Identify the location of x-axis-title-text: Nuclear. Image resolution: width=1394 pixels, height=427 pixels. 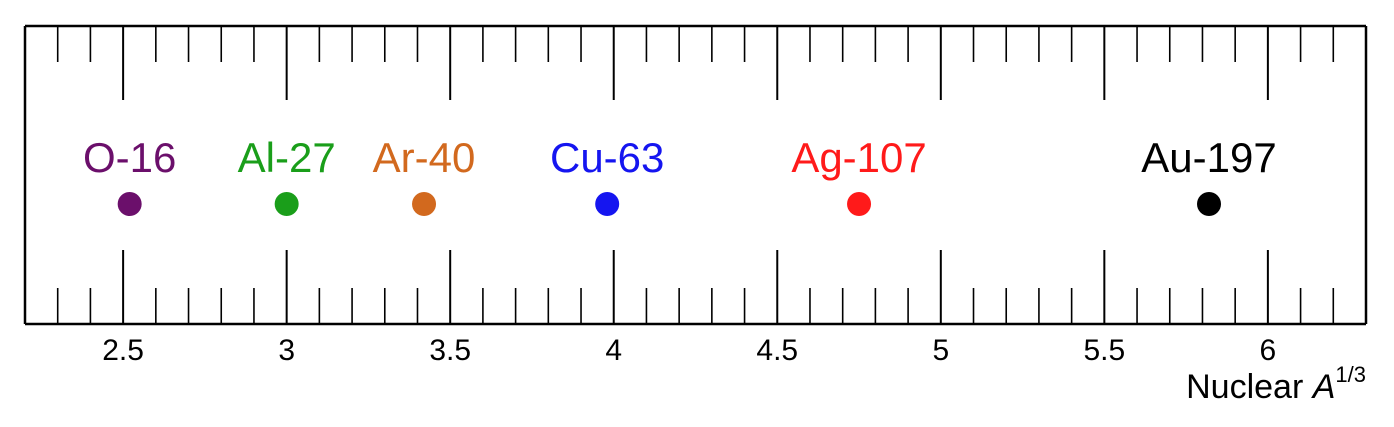
(1249, 387).